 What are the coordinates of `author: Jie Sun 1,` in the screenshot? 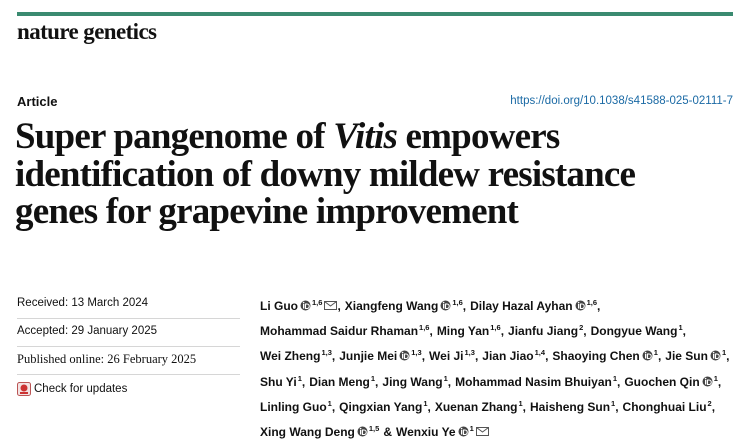 It's located at (697, 356).